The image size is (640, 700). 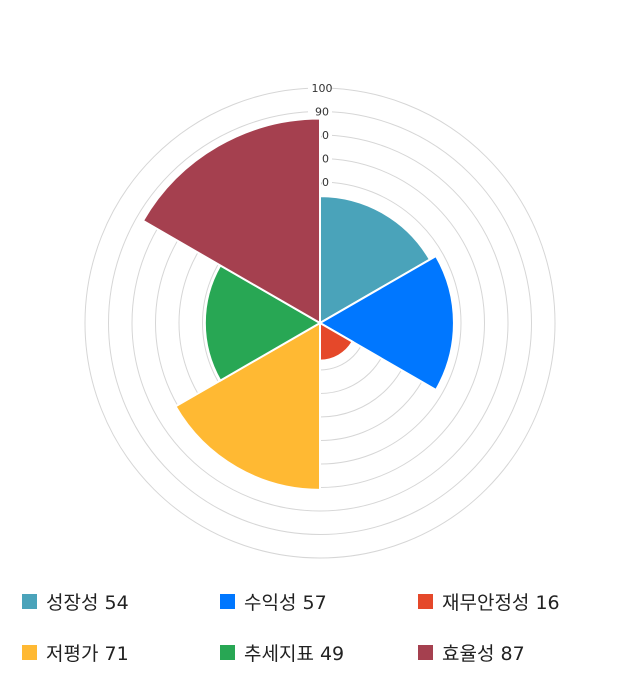 I want to click on segment-수익성, so click(x=386, y=323).